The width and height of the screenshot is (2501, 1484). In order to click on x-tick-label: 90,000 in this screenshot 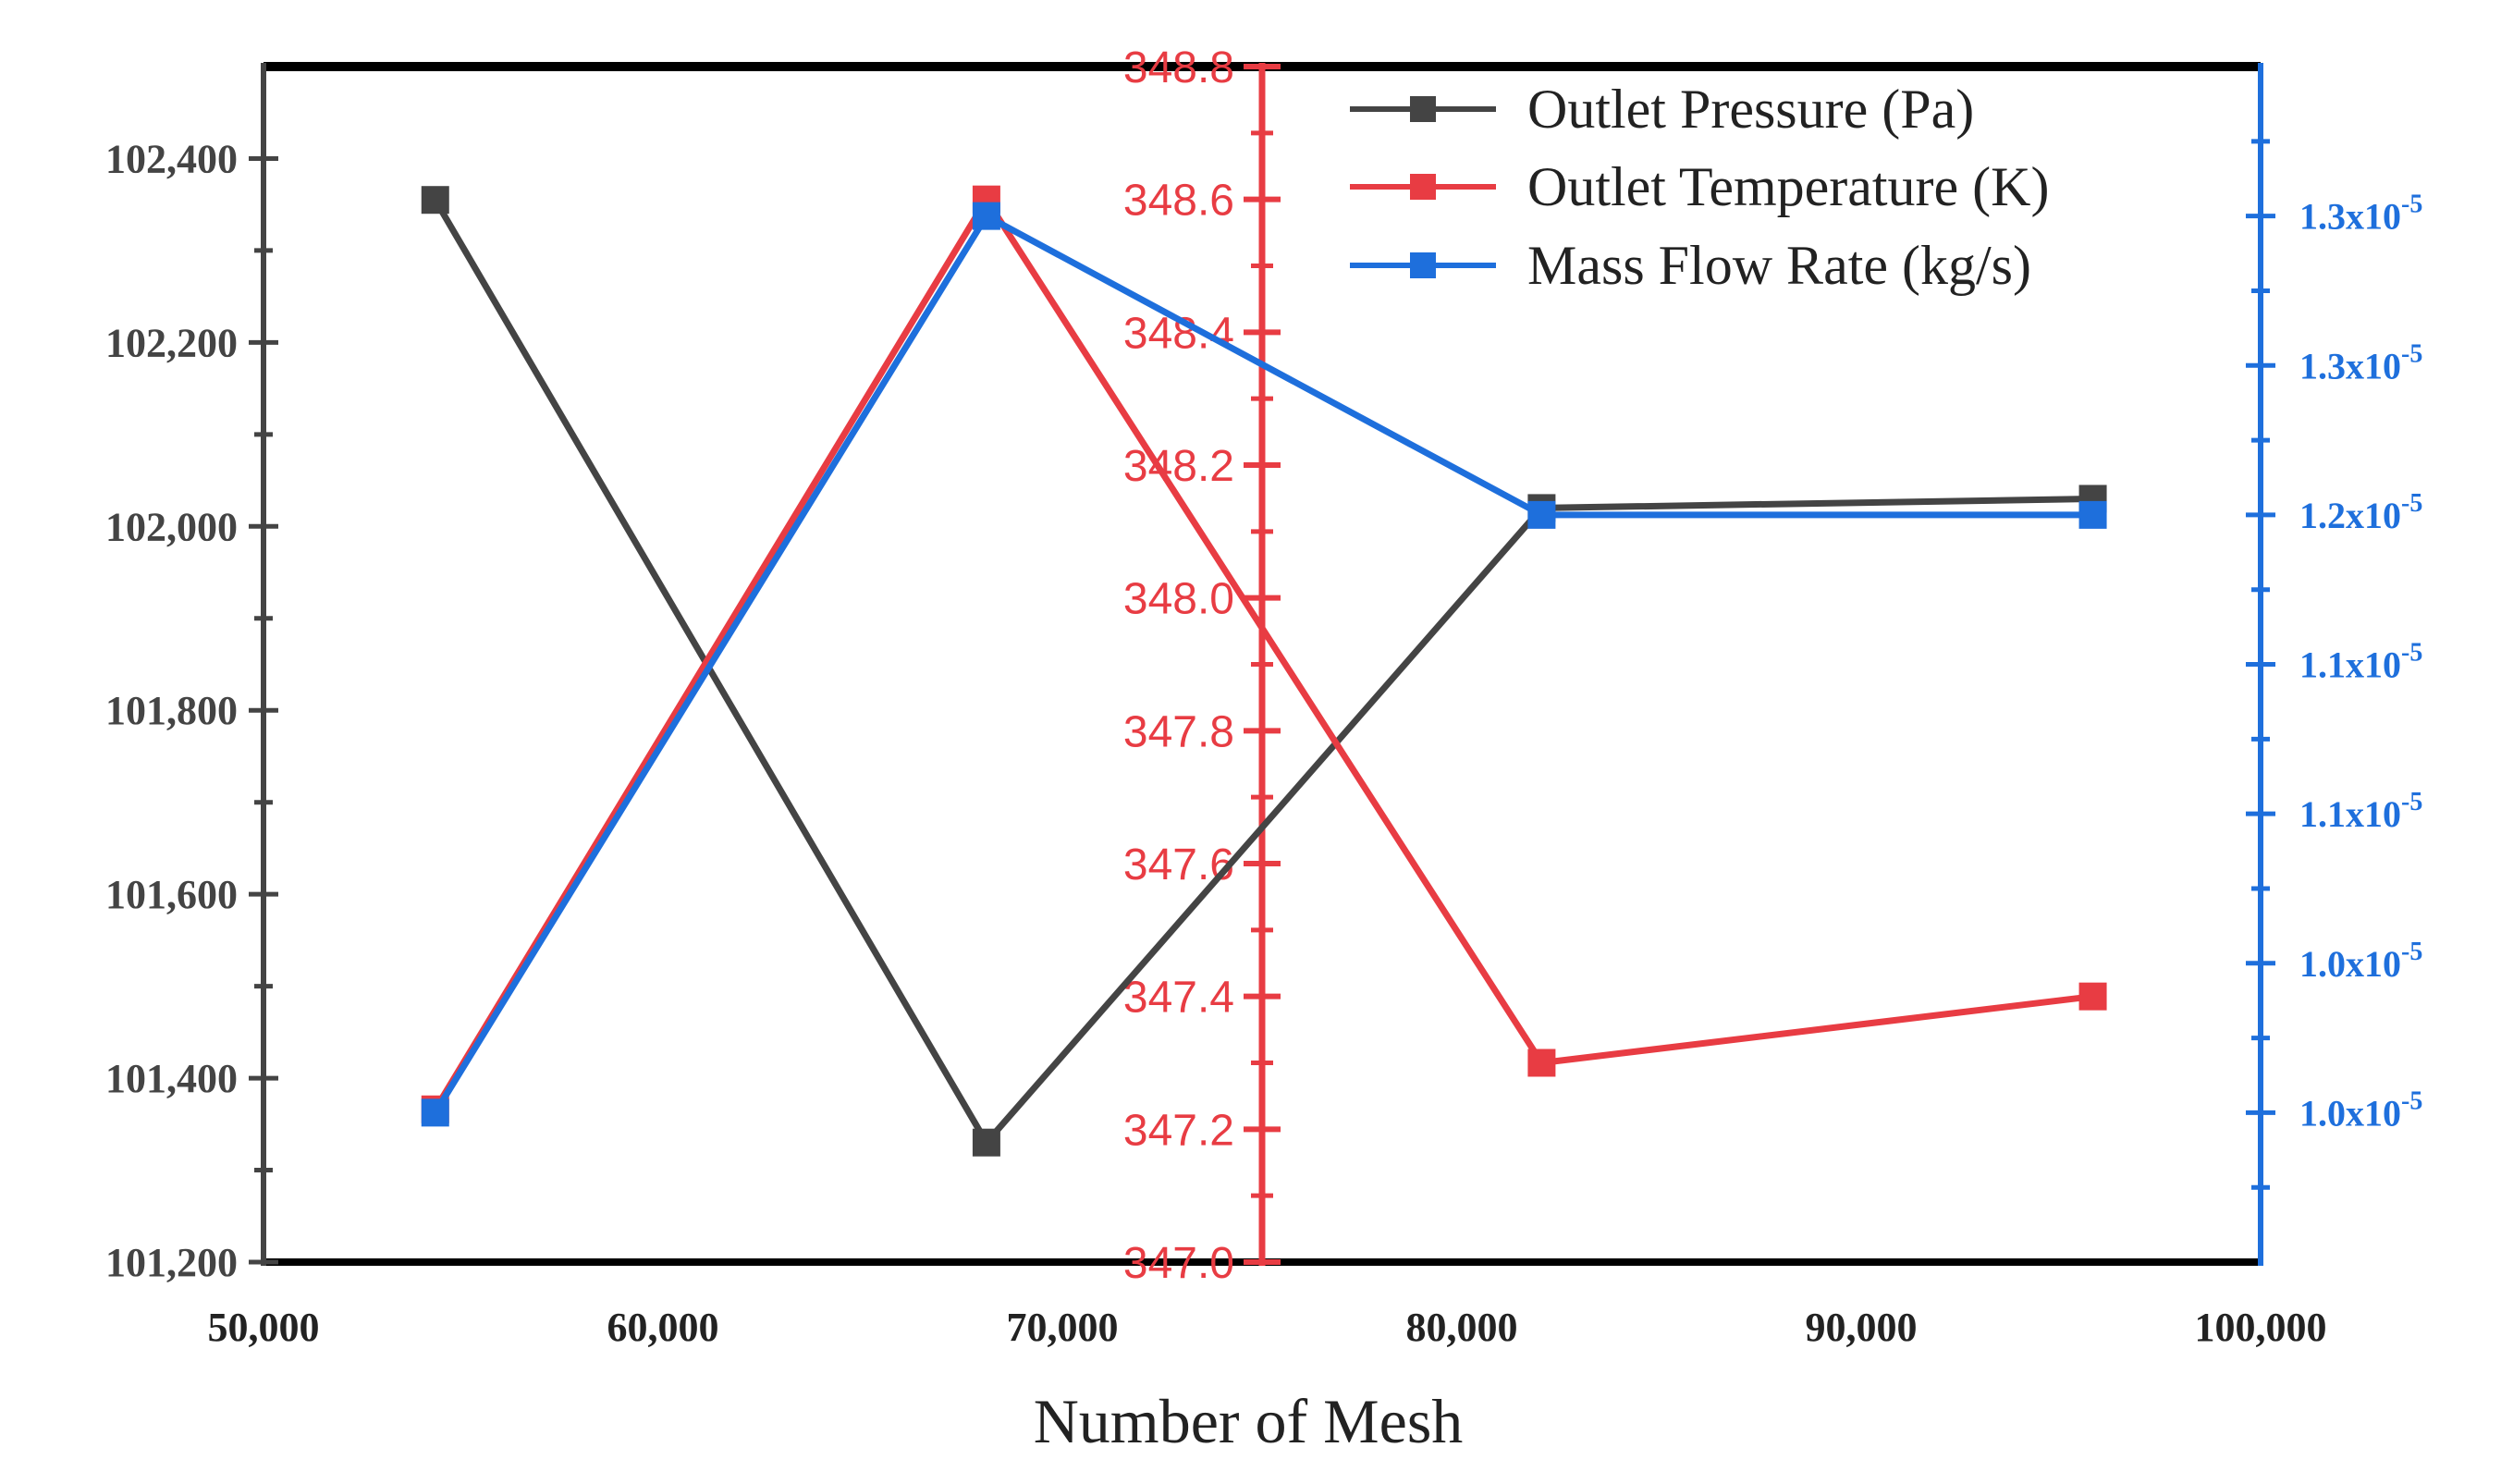, I will do `click(1862, 1327)`.